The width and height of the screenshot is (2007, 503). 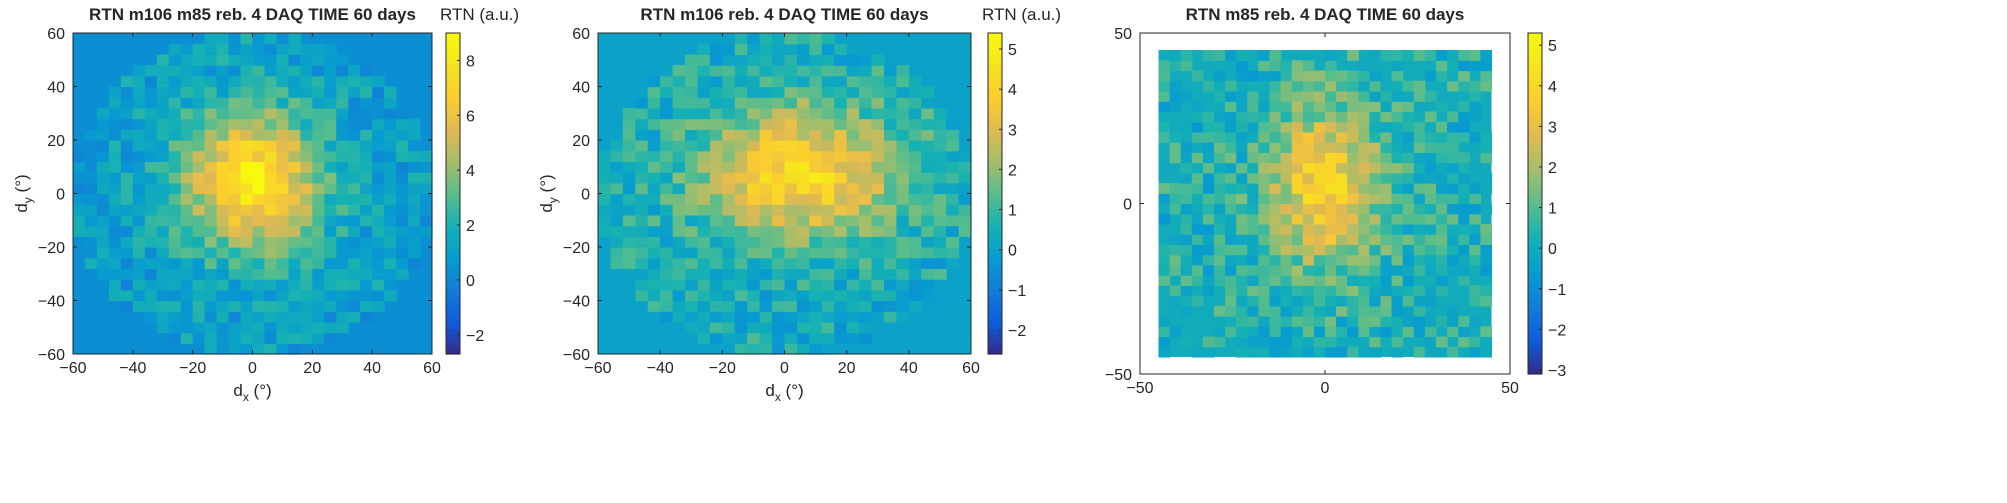 I want to click on colorbar-tick-label: 0, so click(x=1552, y=249).